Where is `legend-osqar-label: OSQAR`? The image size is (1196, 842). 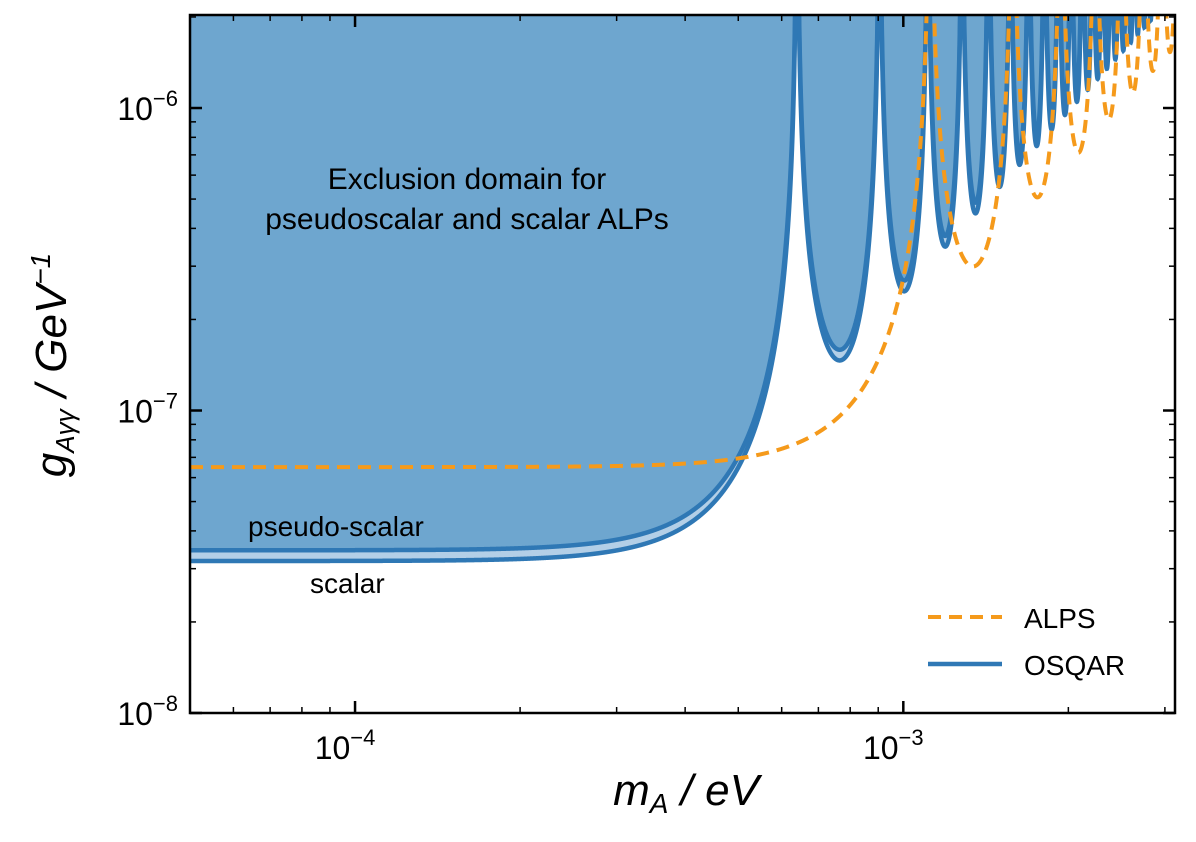
legend-osqar-label: OSQAR is located at coordinates (1074, 665).